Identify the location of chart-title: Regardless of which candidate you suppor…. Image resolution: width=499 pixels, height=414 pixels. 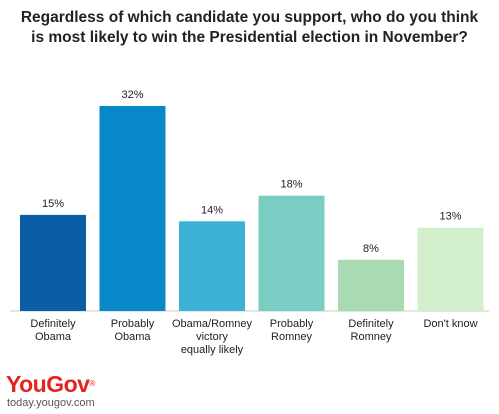
(249, 28).